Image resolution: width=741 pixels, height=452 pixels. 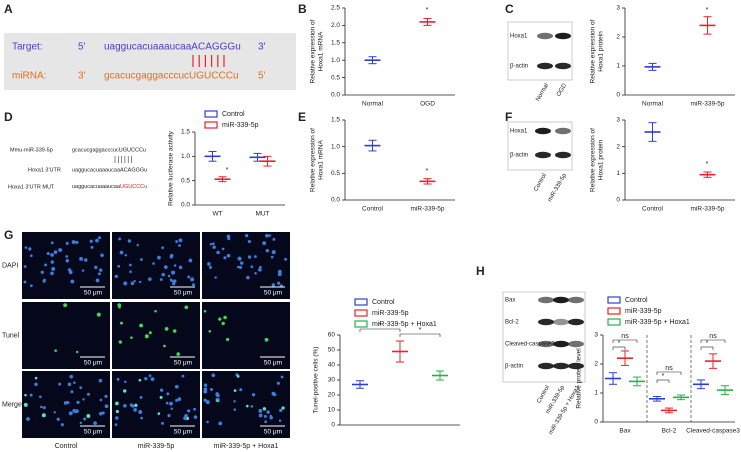 What do you see at coordinates (653, 104) in the screenshot?
I see `x-tick-label: Normal` at bounding box center [653, 104].